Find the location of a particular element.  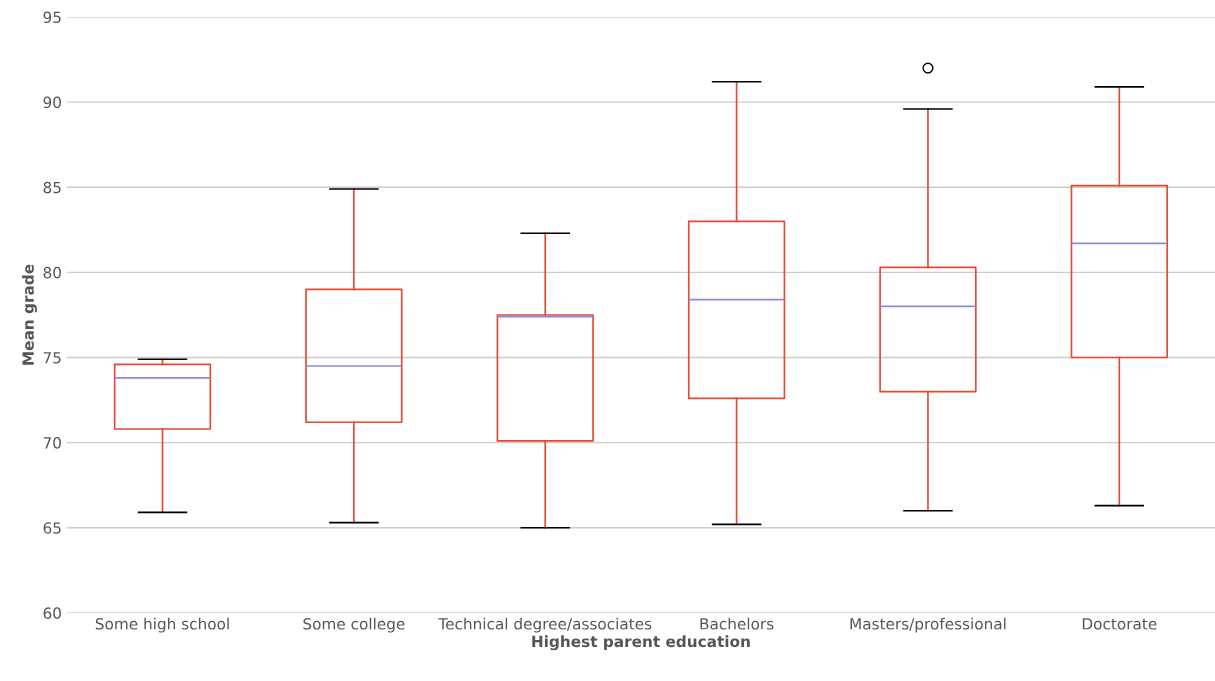

x-tick-label: Technical degree/associates is located at coordinates (545, 625).